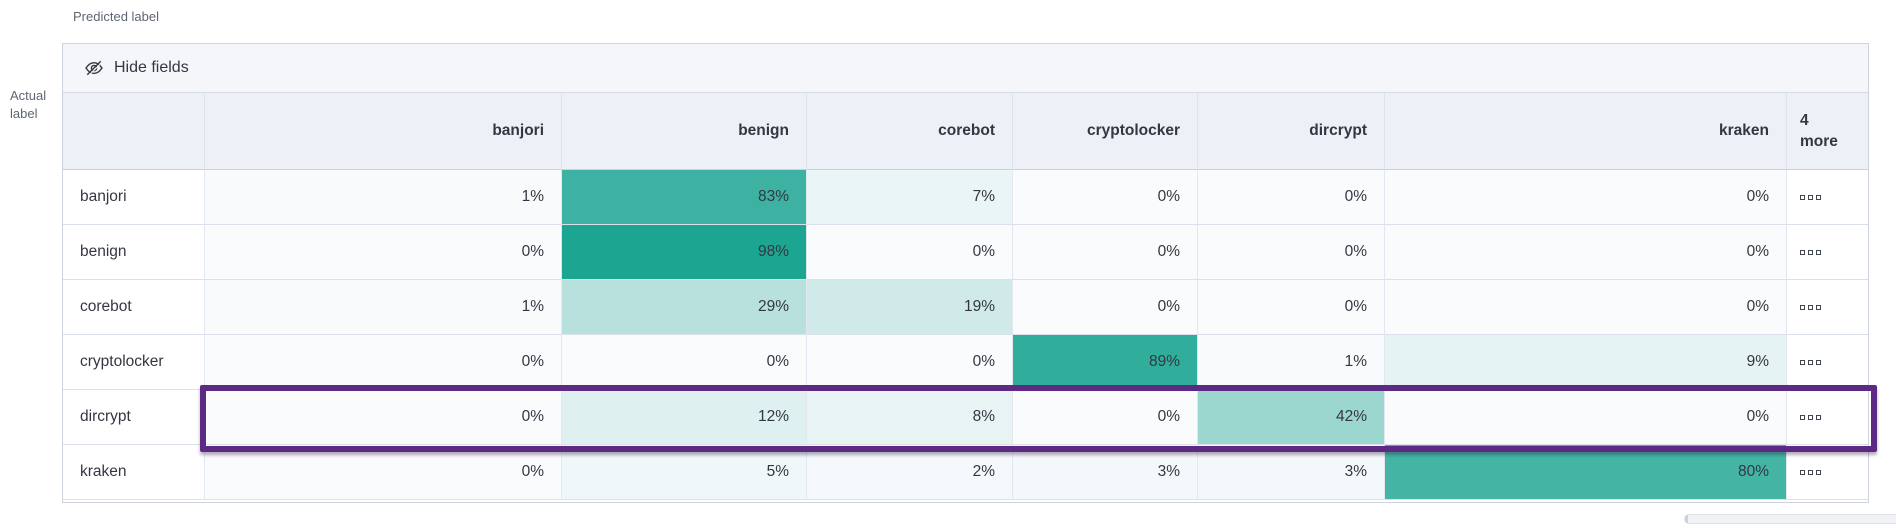 The width and height of the screenshot is (1896, 524). What do you see at coordinates (116, 16) in the screenshot?
I see `predicted-label-caption: Predicted label` at bounding box center [116, 16].